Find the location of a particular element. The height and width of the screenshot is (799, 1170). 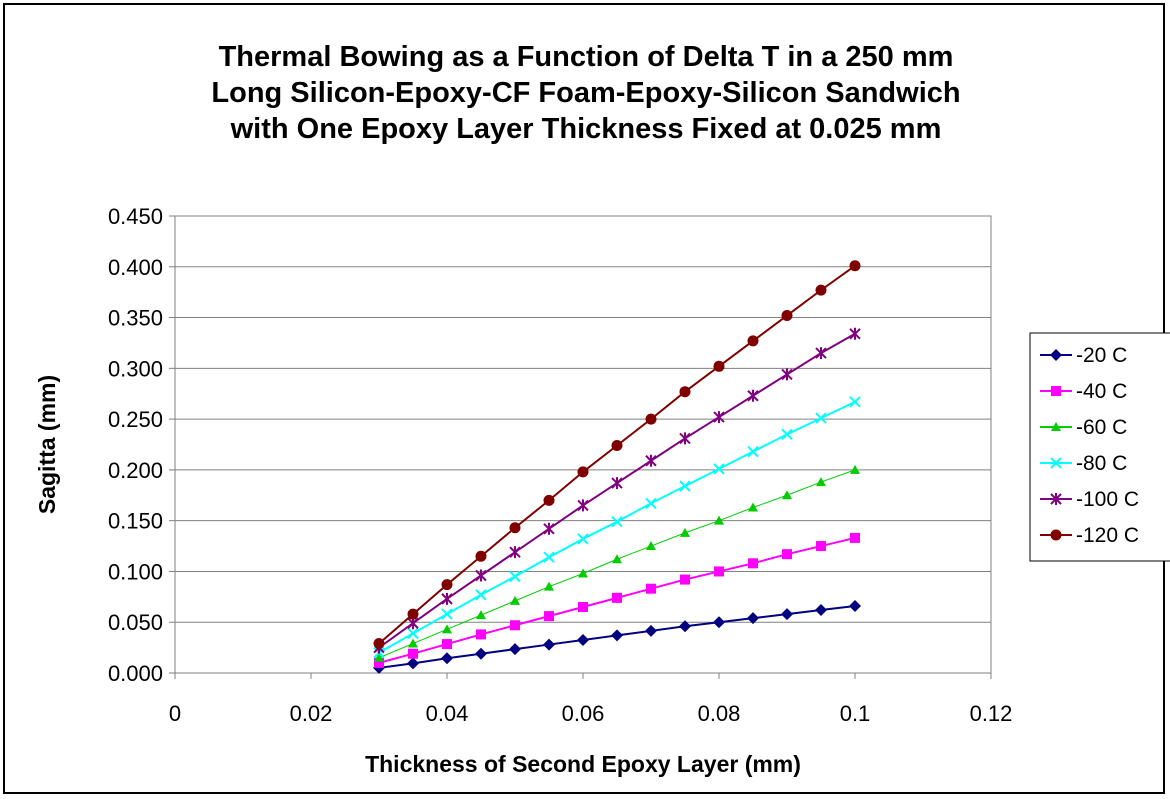

y-tick-label: 0.000 is located at coordinates (135, 673).